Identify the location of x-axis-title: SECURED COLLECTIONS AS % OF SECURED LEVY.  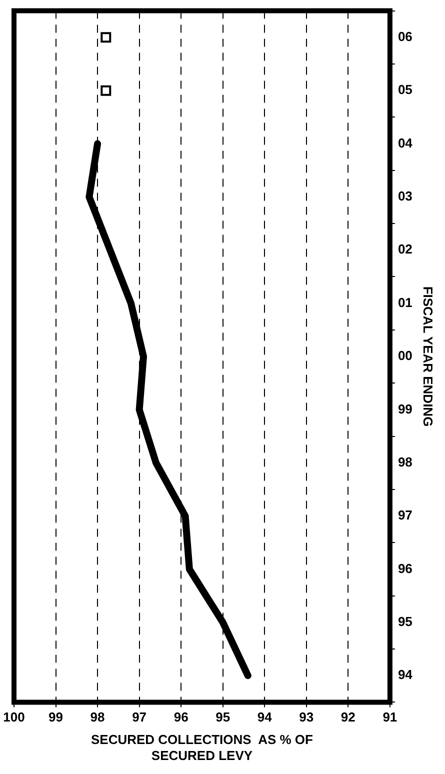
(202, 747).